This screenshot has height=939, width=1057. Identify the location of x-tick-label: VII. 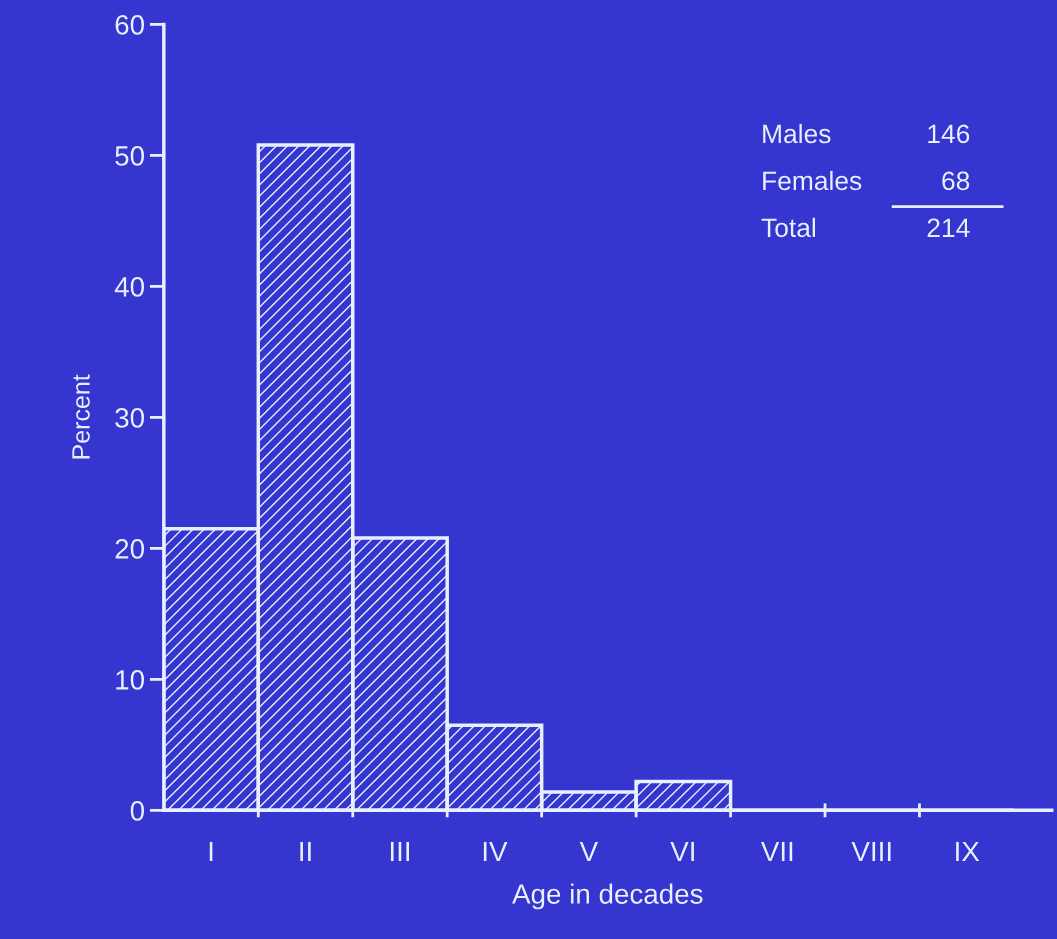
(776, 851).